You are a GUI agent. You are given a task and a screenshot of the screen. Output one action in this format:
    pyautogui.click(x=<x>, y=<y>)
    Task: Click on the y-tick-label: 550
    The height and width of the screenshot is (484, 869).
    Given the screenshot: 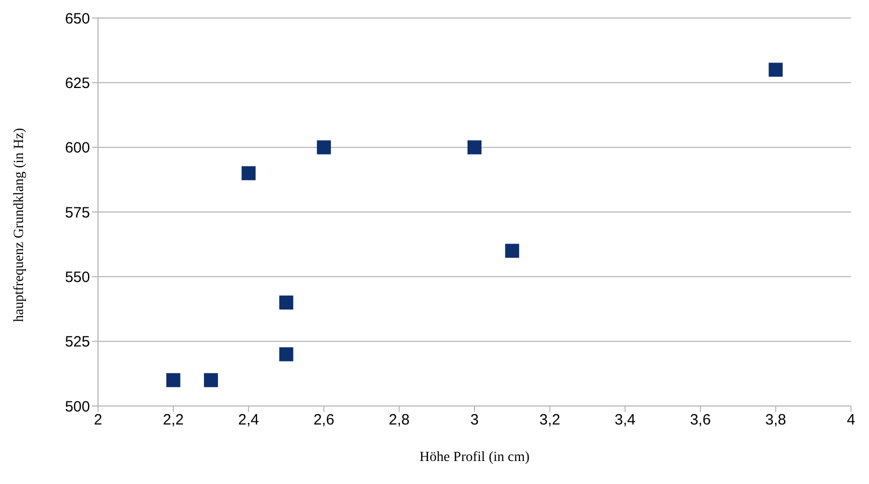 What is the action you would take?
    pyautogui.click(x=77, y=277)
    